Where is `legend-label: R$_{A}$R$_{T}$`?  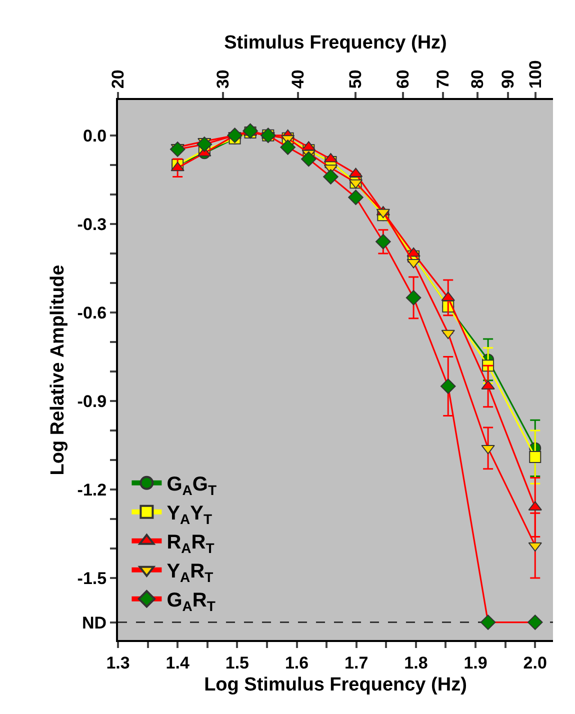 legend-label: R$_{A}$R$_{T}$ is located at coordinates (190, 544).